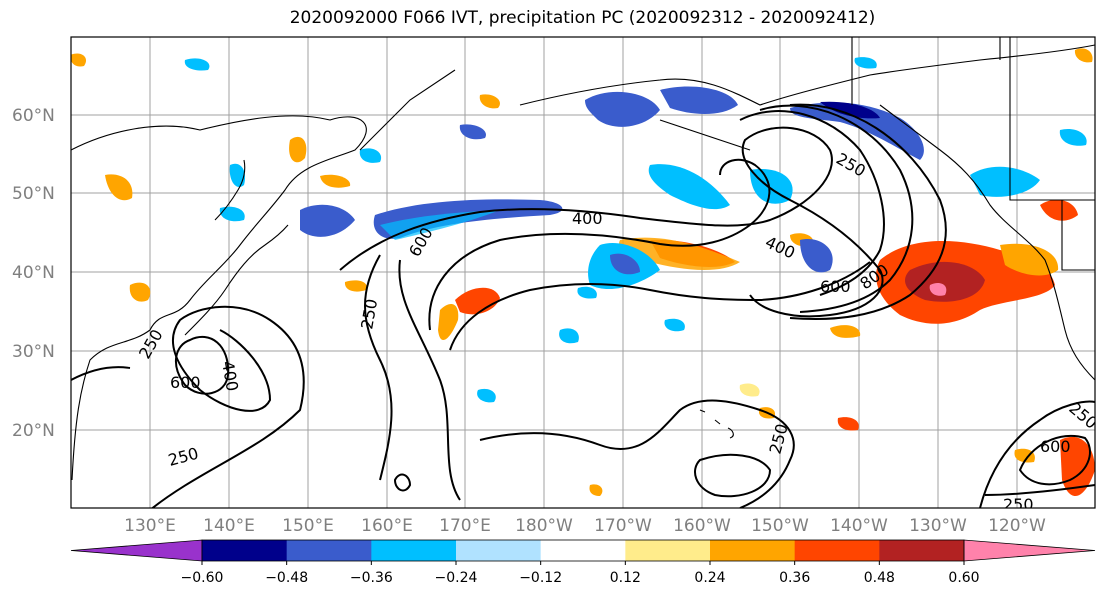 The height and width of the screenshot is (601, 1105). I want to click on colorbar-tick-label: 0.36, so click(794, 578).